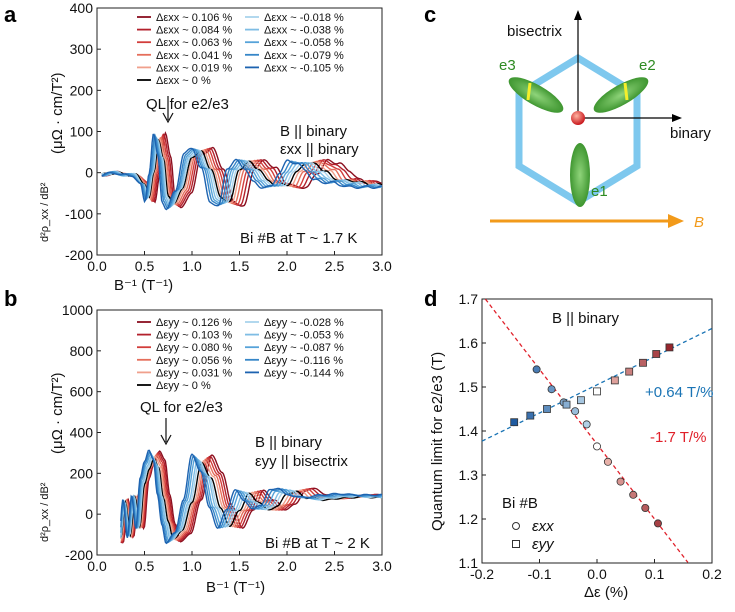 Image resolution: width=735 pixels, height=612 pixels. What do you see at coordinates (52, 157) in the screenshot?
I see `panel-a-y-label-group: (μΩ · cm/T²) d²ρ_xx / dB²` at bounding box center [52, 157].